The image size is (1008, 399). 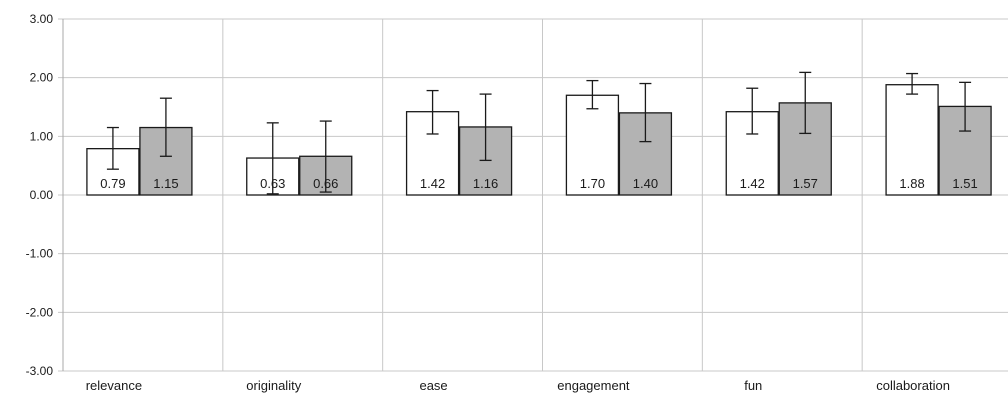 I want to click on data-label: 1.16, so click(x=485, y=183).